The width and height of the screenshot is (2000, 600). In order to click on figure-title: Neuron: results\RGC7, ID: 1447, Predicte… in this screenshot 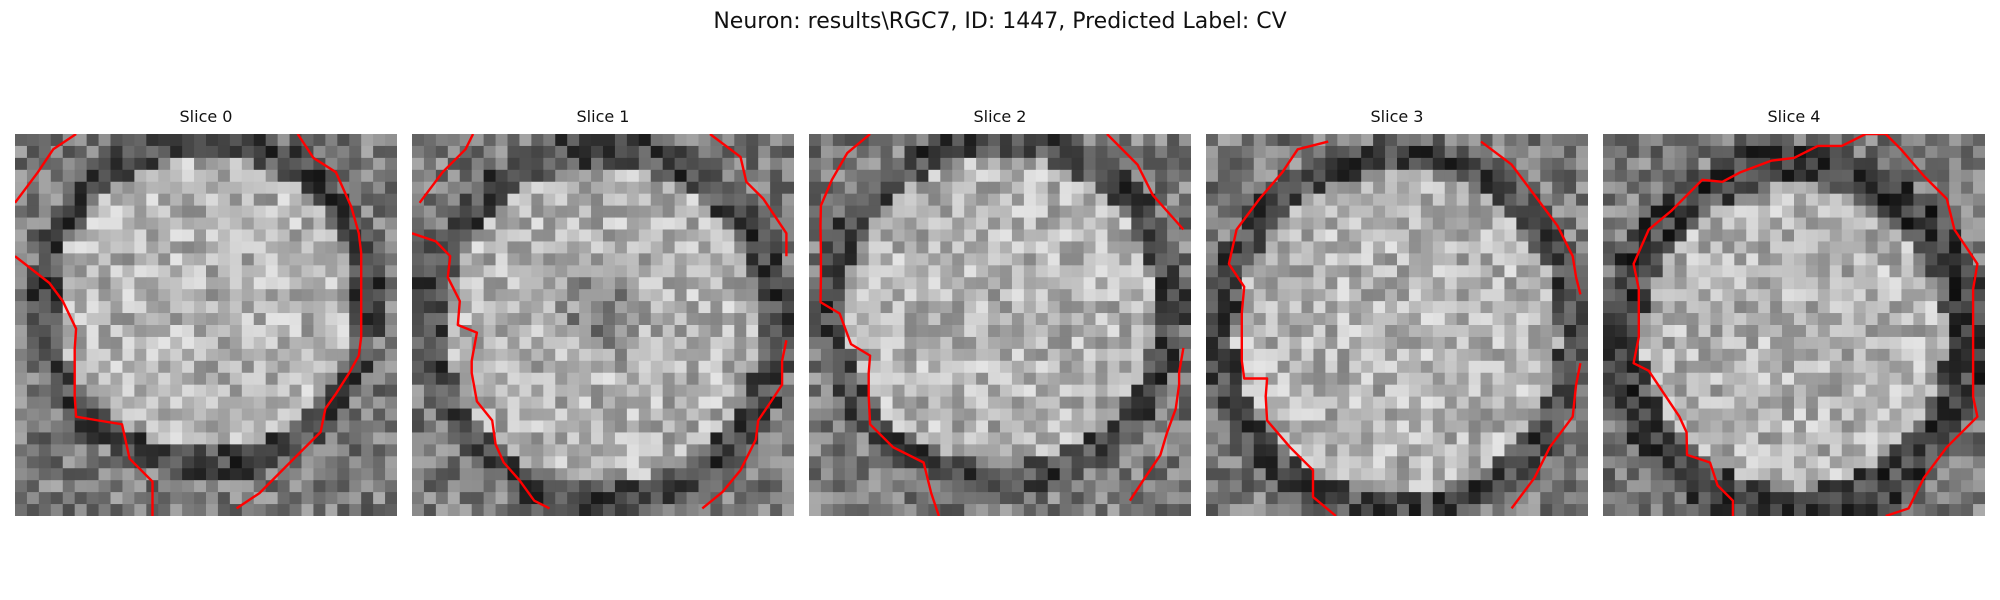, I will do `click(1000, 21)`.